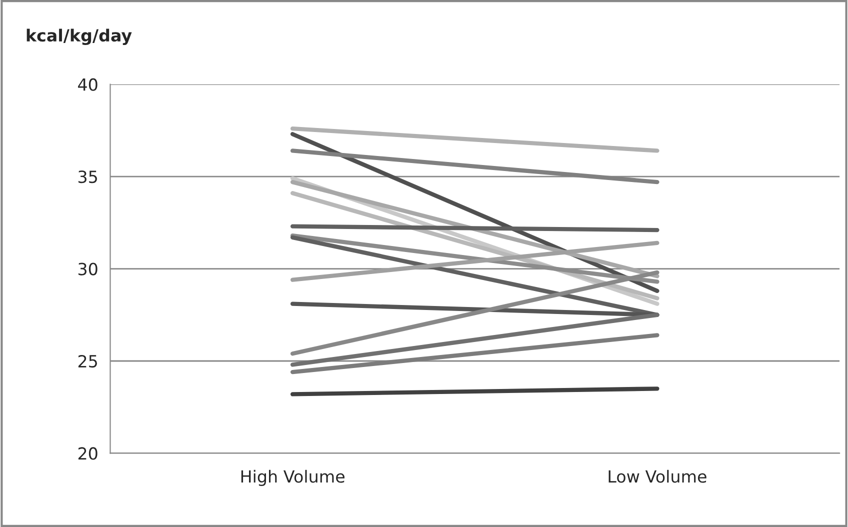 The height and width of the screenshot is (527, 848). Describe the element at coordinates (292, 478) in the screenshot. I see `x-tick-label: High Volume` at that location.